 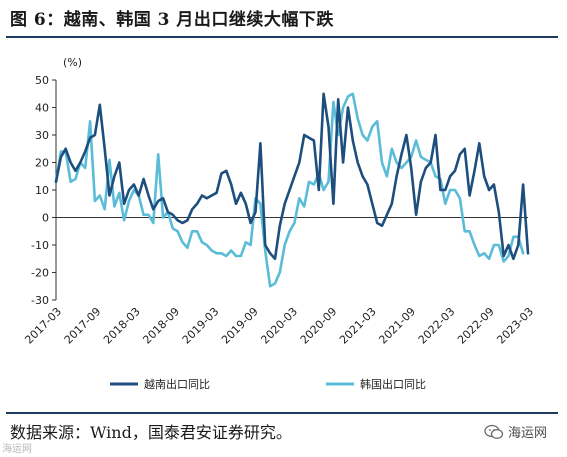 I want to click on watermark-left: 海运网, so click(x=17, y=449).